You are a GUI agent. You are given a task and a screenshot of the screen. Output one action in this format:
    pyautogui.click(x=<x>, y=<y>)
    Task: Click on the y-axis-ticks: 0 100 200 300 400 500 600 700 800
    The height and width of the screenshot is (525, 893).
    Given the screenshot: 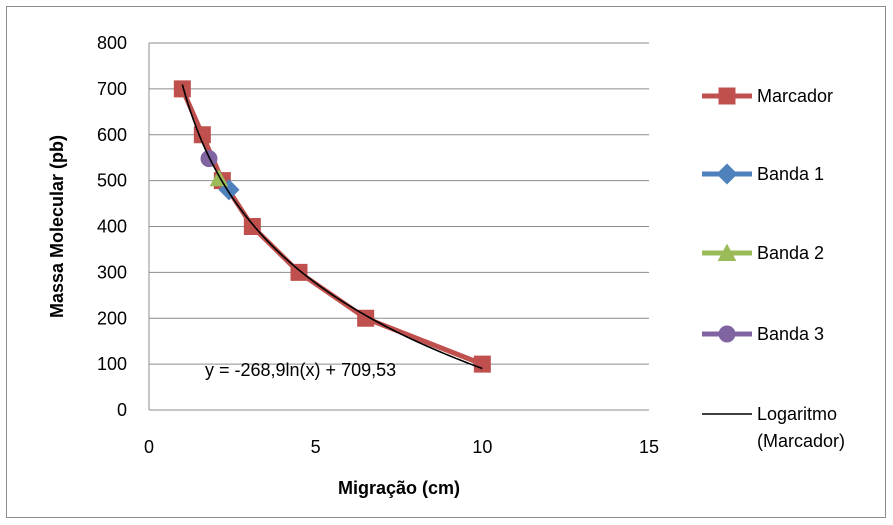 What is the action you would take?
    pyautogui.click(x=112, y=226)
    